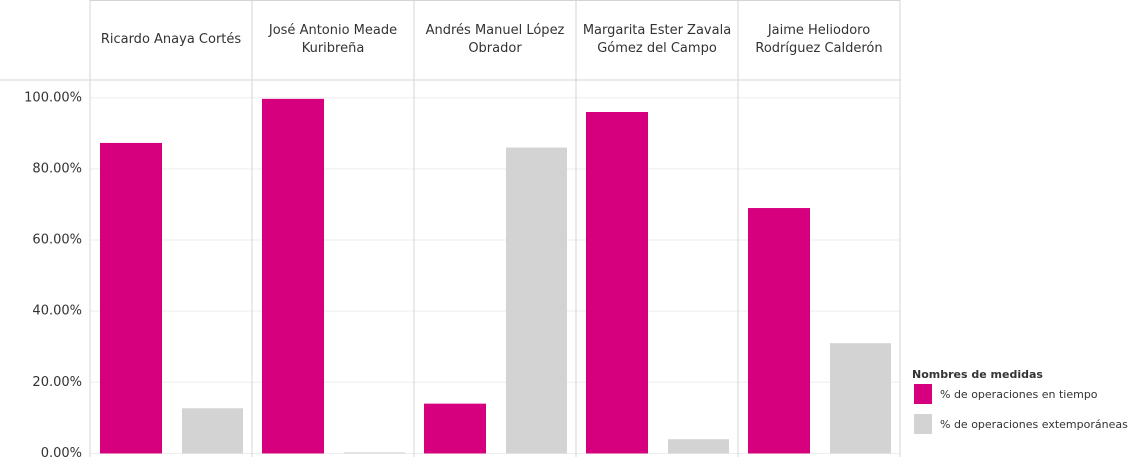 This screenshot has height=457, width=1136. Describe the element at coordinates (333, 39) in the screenshot. I see `category-header: José Antonio Meade Kuribreña` at that location.